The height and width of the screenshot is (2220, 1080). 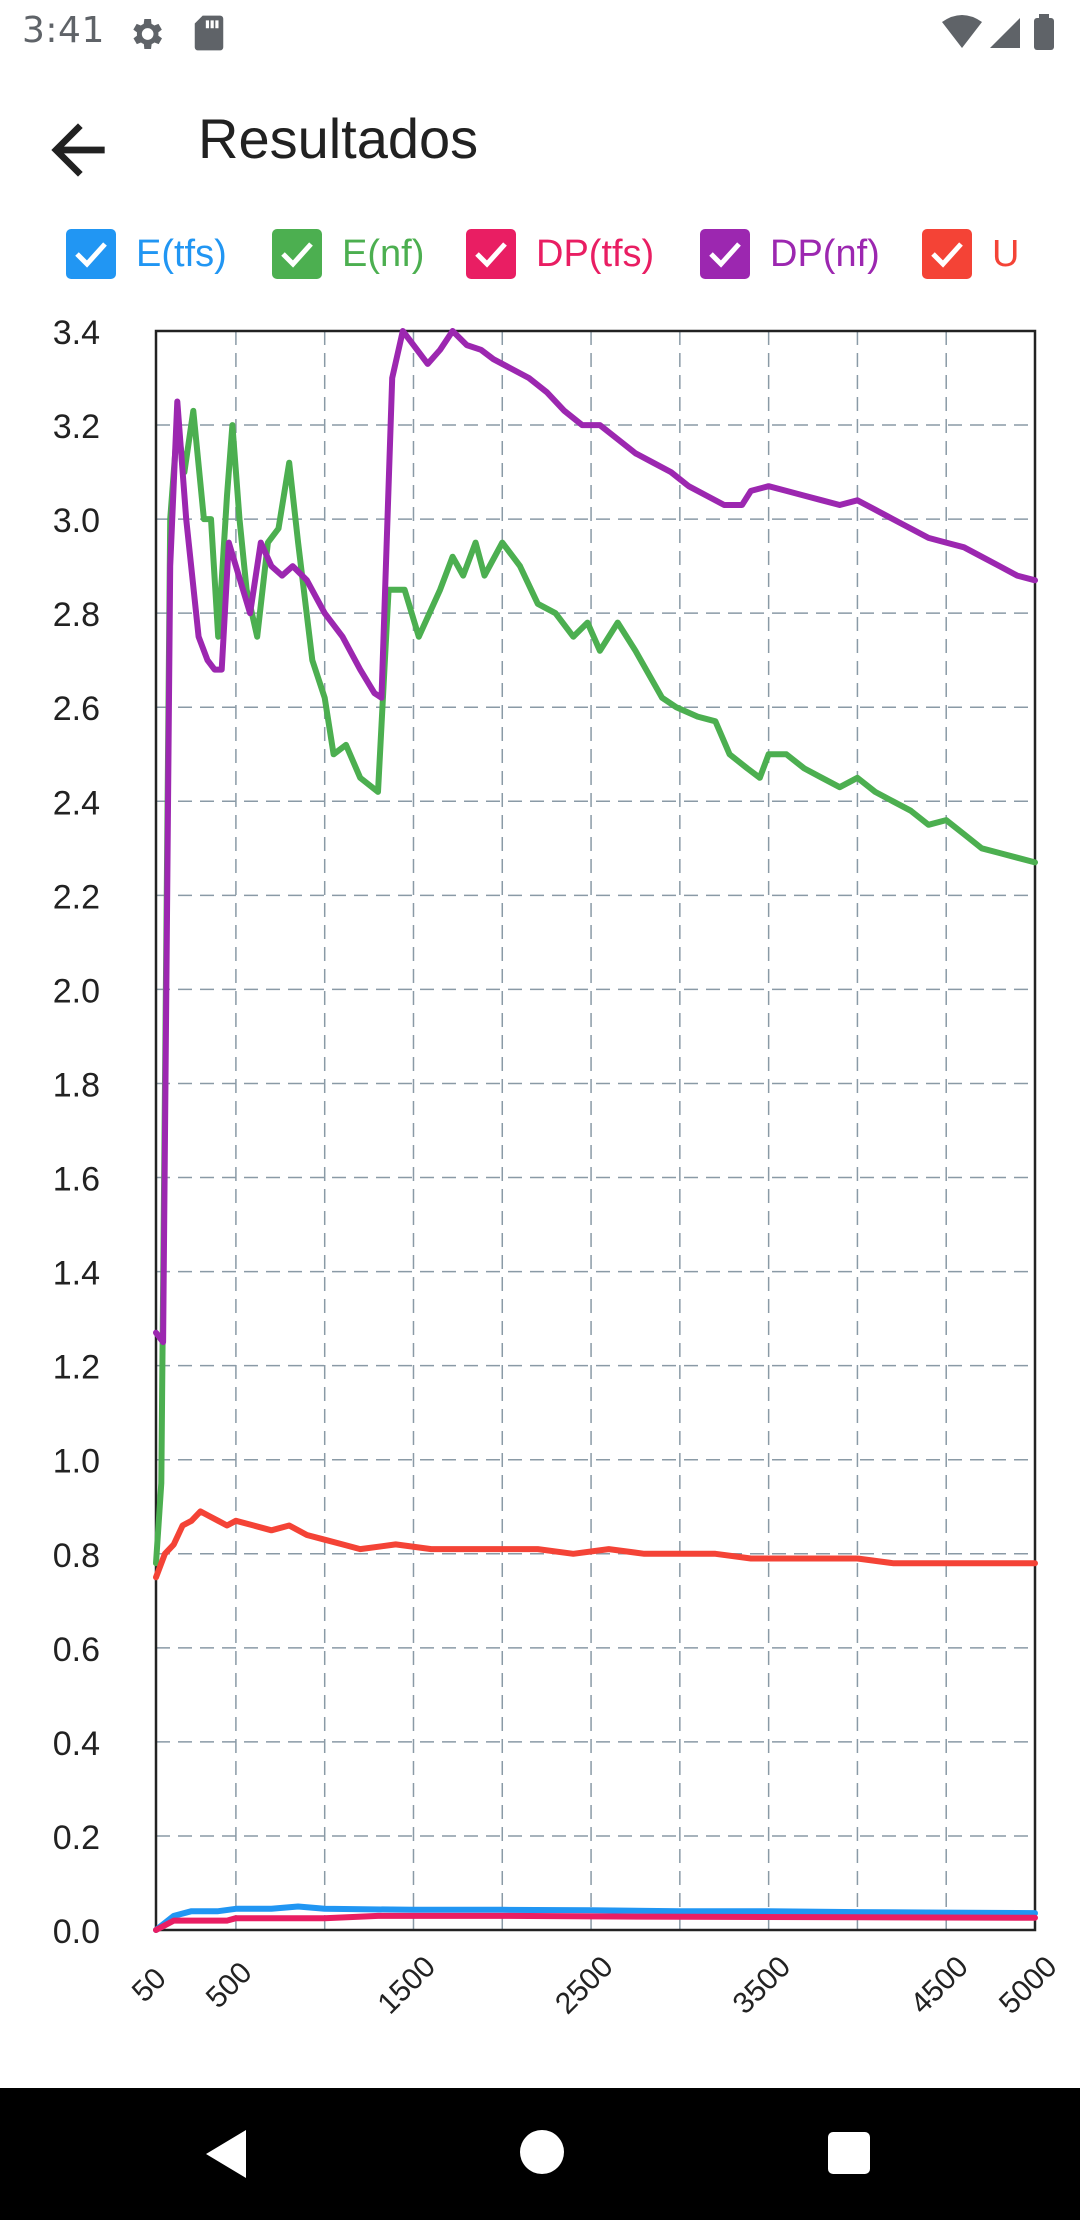 I want to click on x-tick-label: 1500, so click(x=407, y=1985).